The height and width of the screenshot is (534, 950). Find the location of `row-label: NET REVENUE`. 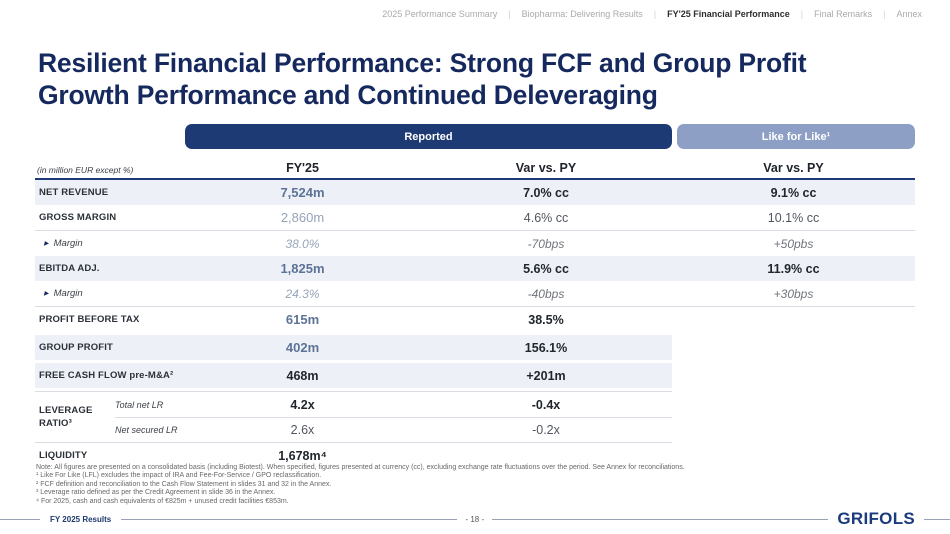

row-label: NET REVENUE is located at coordinates (74, 192).